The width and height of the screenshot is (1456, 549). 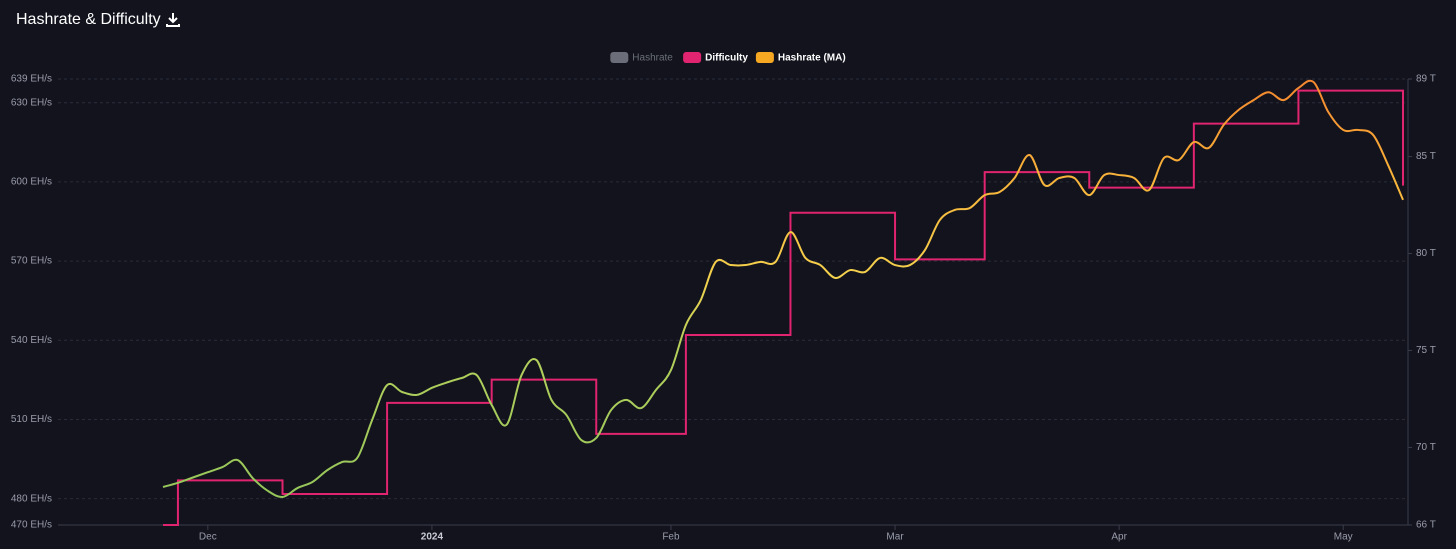 I want to click on x-tick-label: Apr, so click(x=1119, y=537).